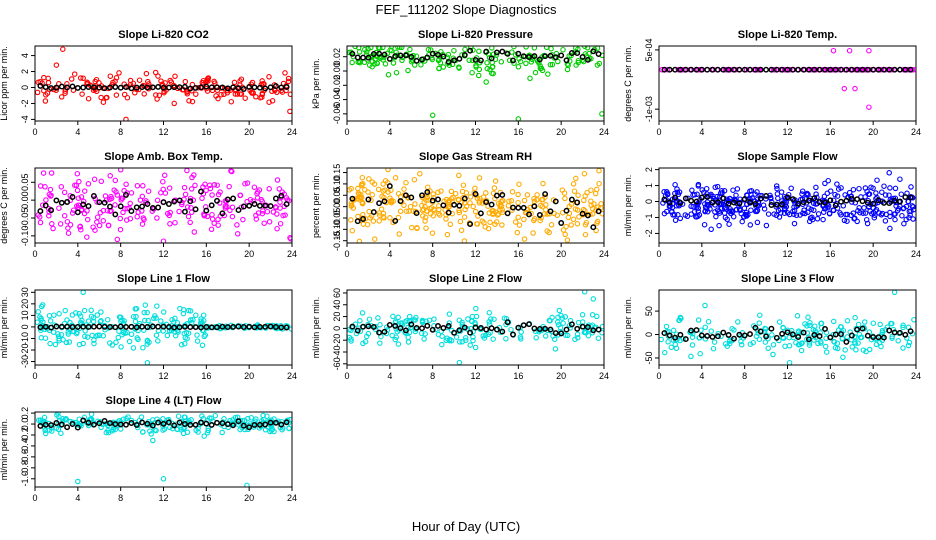 The height and width of the screenshot is (540, 936). I want to click on x-tick-label: 12, so click(163, 132).